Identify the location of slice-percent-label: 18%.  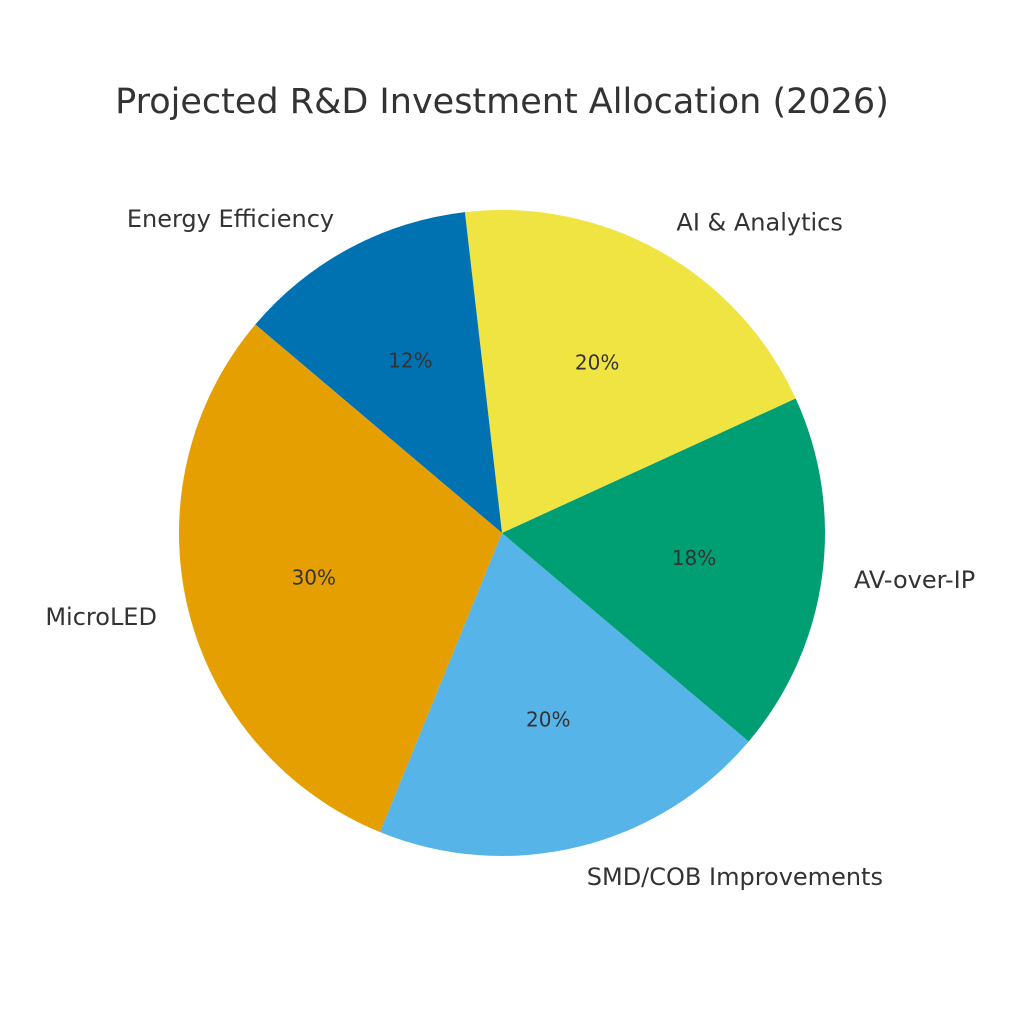
(694, 558).